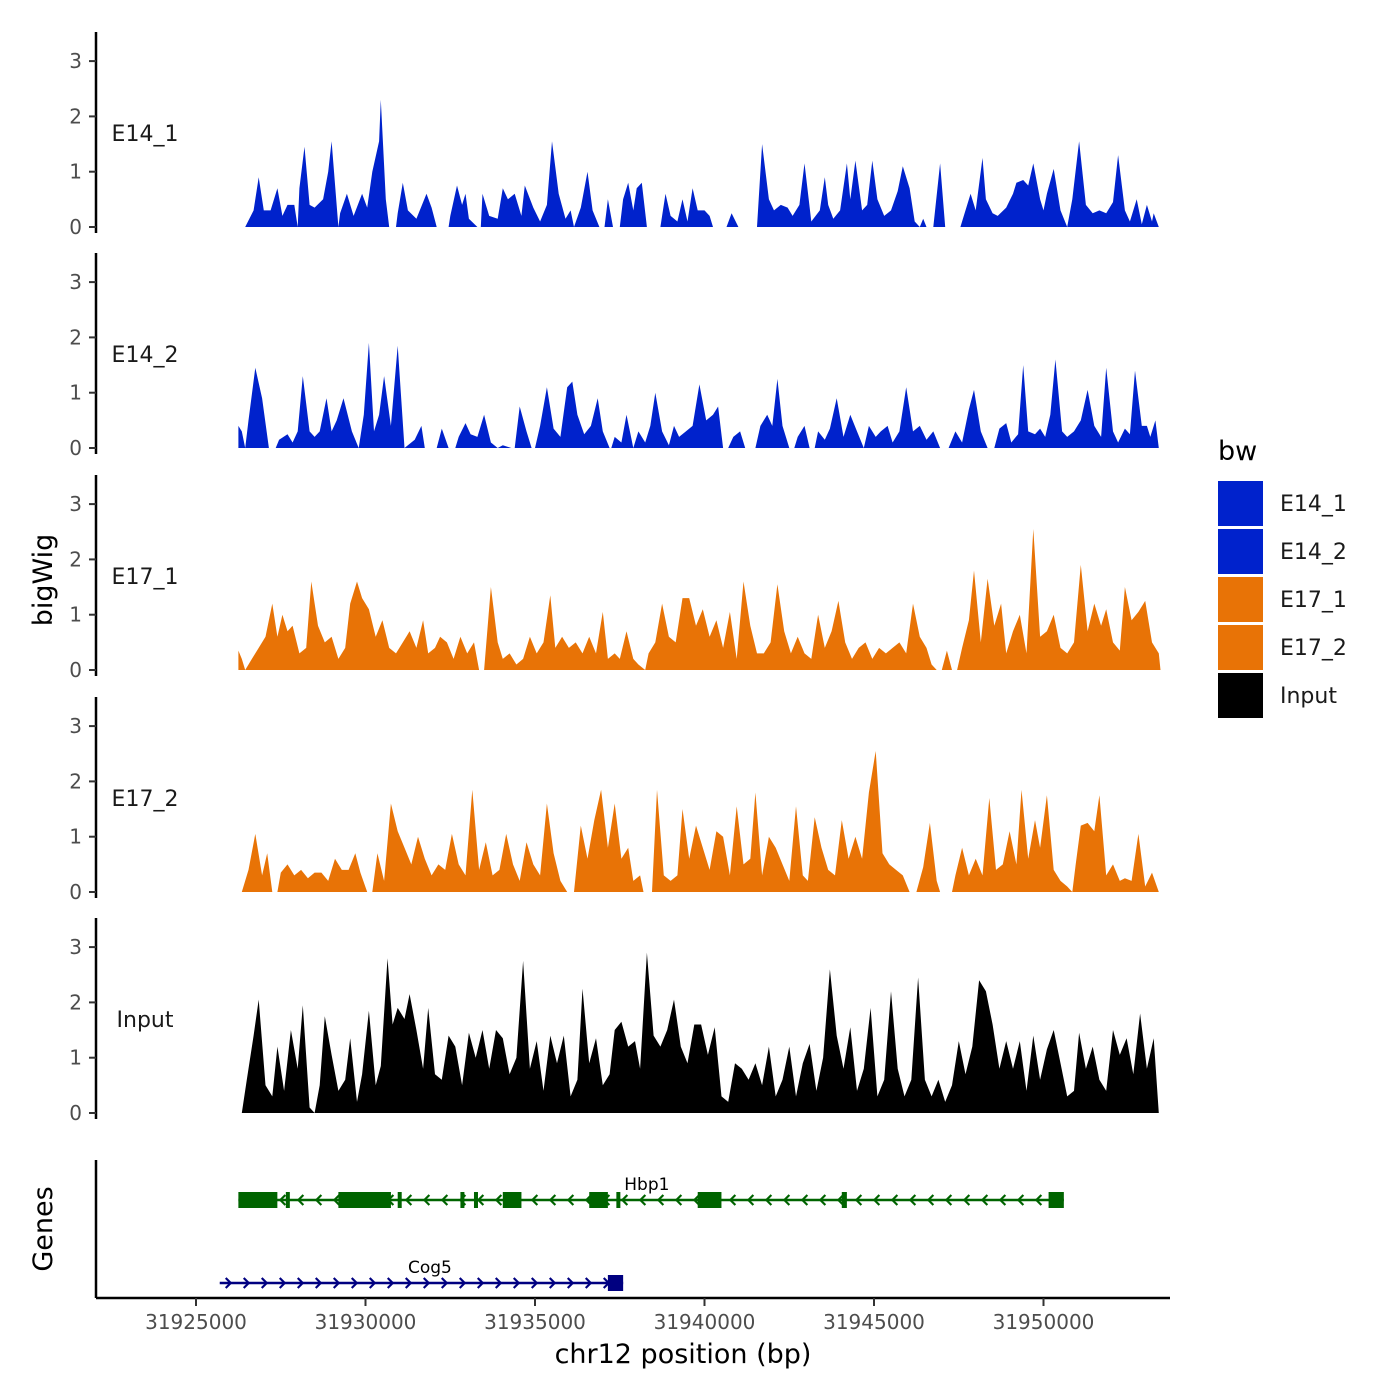 This screenshot has height=1400, width=1400. What do you see at coordinates (75, 504) in the screenshot?
I see `e17-1-y-tick-label: 3` at bounding box center [75, 504].